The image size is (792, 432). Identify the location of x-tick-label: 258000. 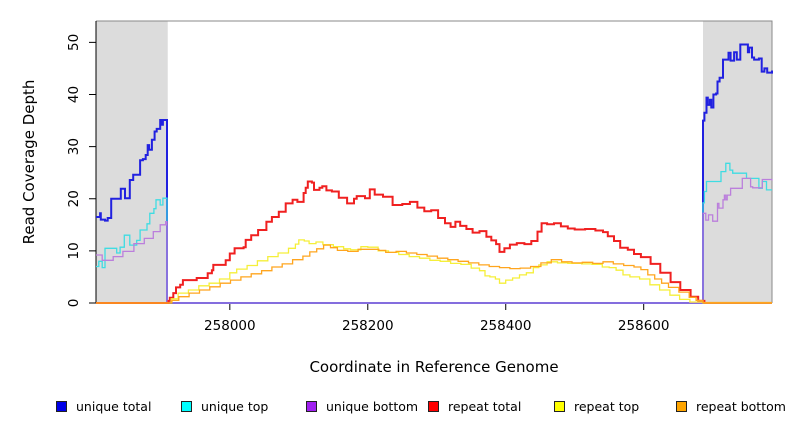
(230, 326).